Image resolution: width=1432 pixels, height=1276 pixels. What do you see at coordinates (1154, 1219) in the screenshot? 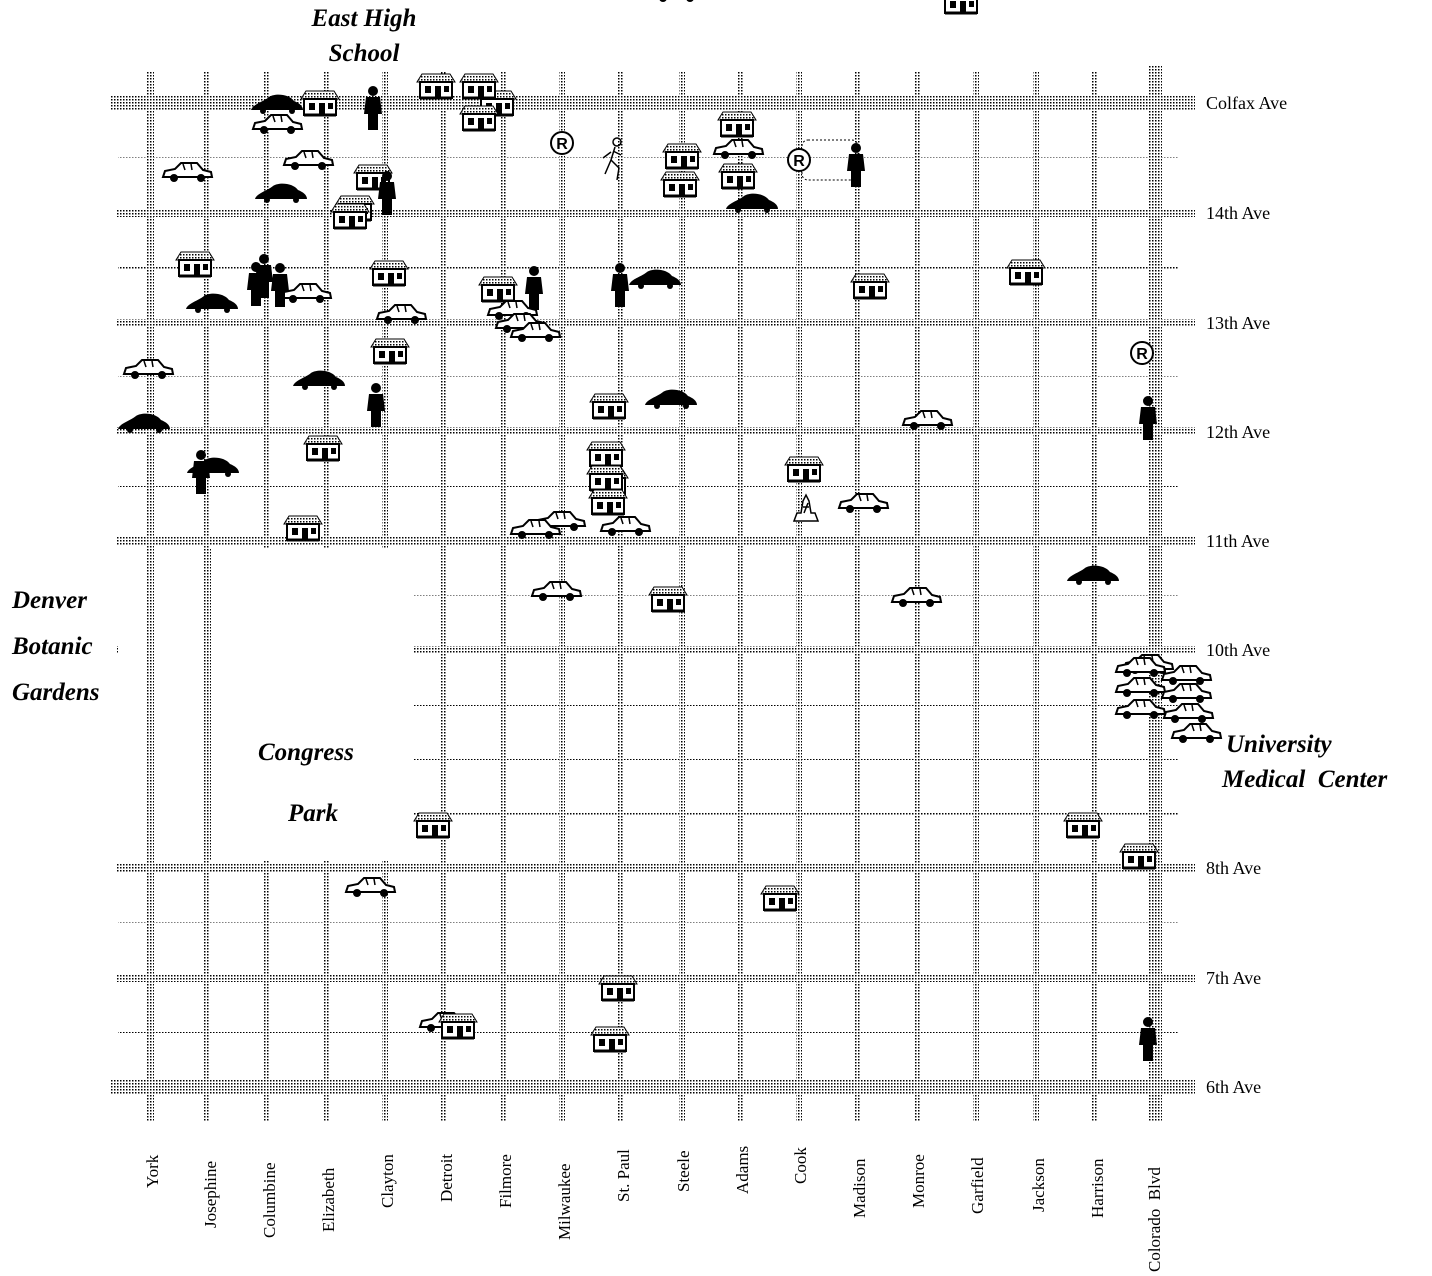
I see `street-label-colorado-blvd: Colorado Blvd` at bounding box center [1154, 1219].